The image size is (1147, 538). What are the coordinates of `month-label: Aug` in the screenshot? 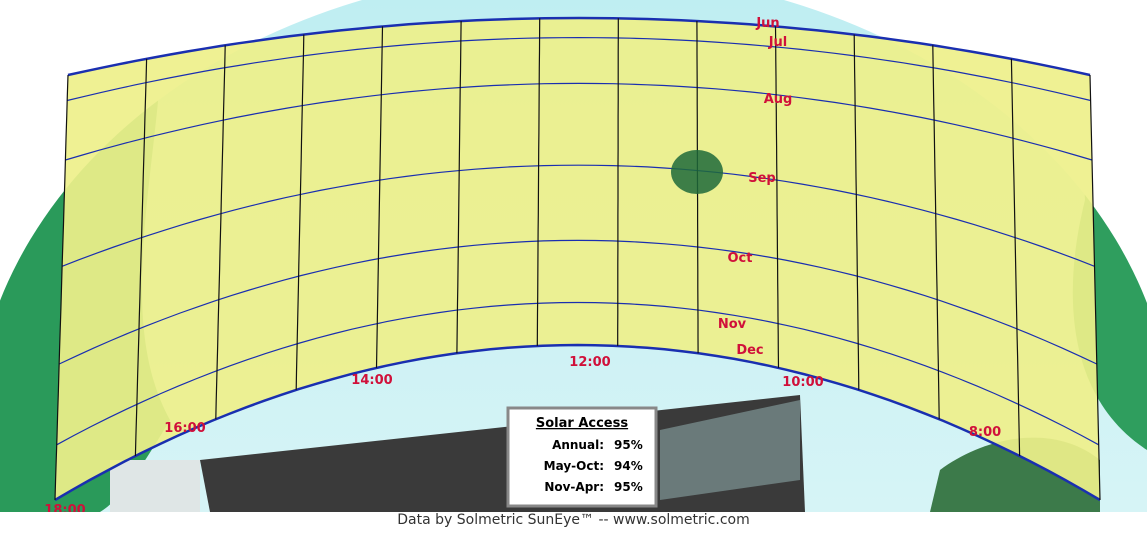 It's located at (778, 99).